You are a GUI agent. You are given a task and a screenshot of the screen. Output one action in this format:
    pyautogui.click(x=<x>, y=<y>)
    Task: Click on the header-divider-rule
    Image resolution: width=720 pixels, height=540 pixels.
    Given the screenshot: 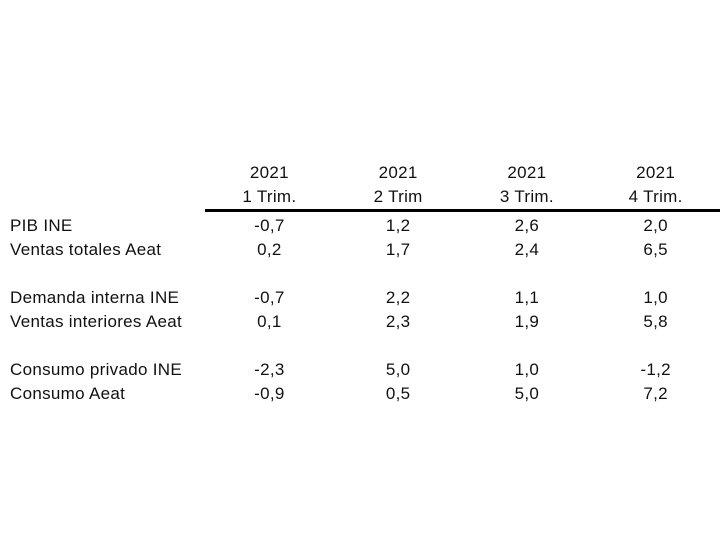 What is the action you would take?
    pyautogui.click(x=462, y=210)
    